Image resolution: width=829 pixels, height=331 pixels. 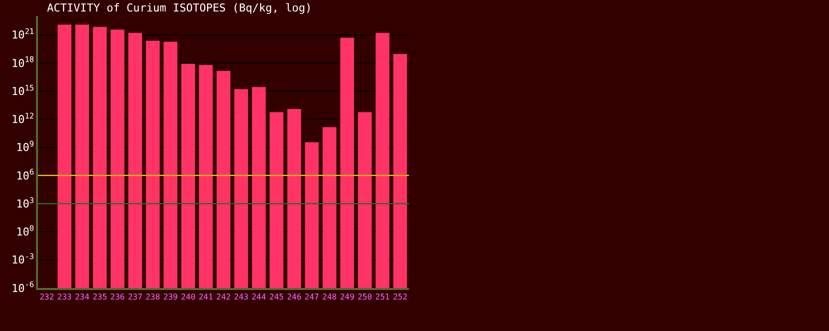 I want to click on x-tick-label: 242, so click(x=223, y=297).